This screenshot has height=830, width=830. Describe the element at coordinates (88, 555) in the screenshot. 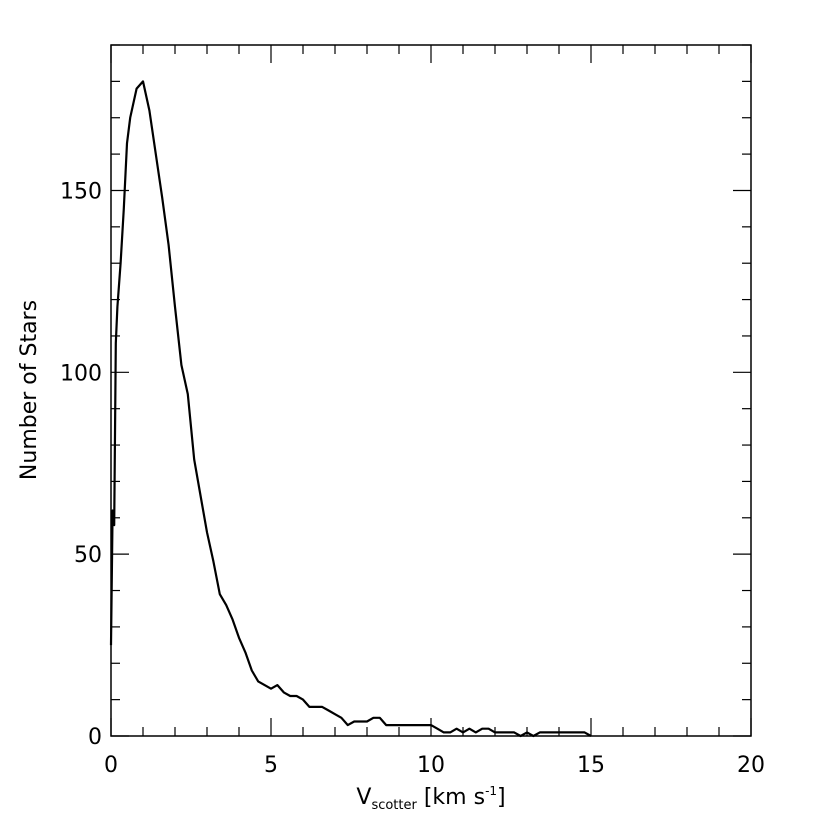

I see `y-tick-label: 50` at that location.